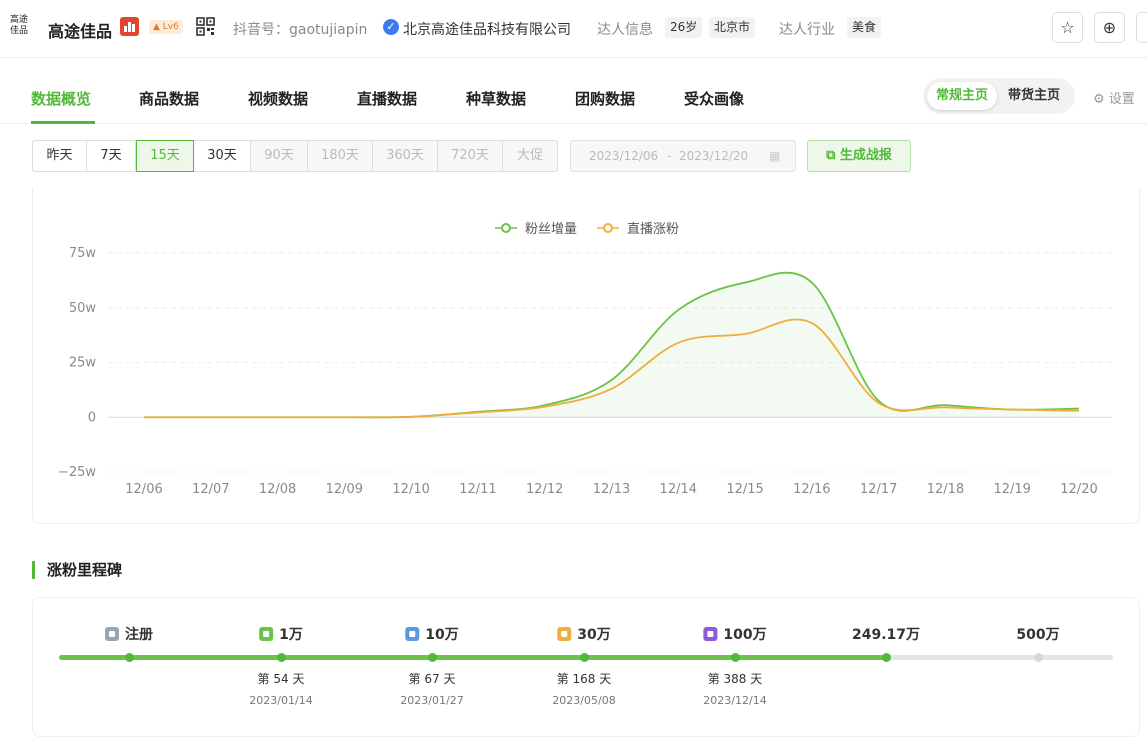 The height and width of the screenshot is (737, 1147). What do you see at coordinates (1011, 489) in the screenshot?
I see `x-tick-label: 12/19` at bounding box center [1011, 489].